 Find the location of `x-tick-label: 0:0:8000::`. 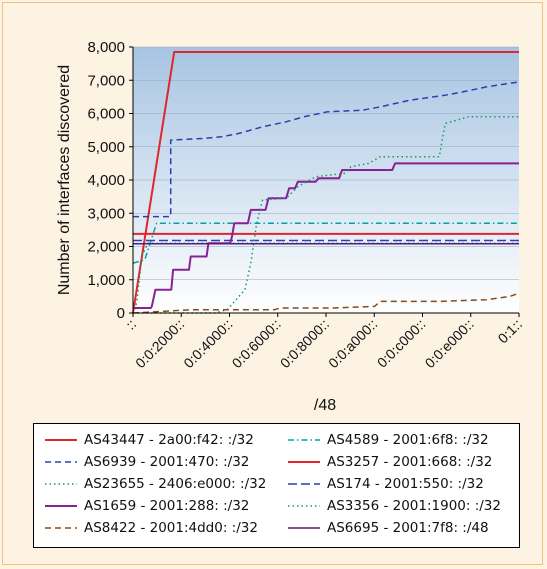

x-tick-label: 0:0:8000:: is located at coordinates (304, 343).